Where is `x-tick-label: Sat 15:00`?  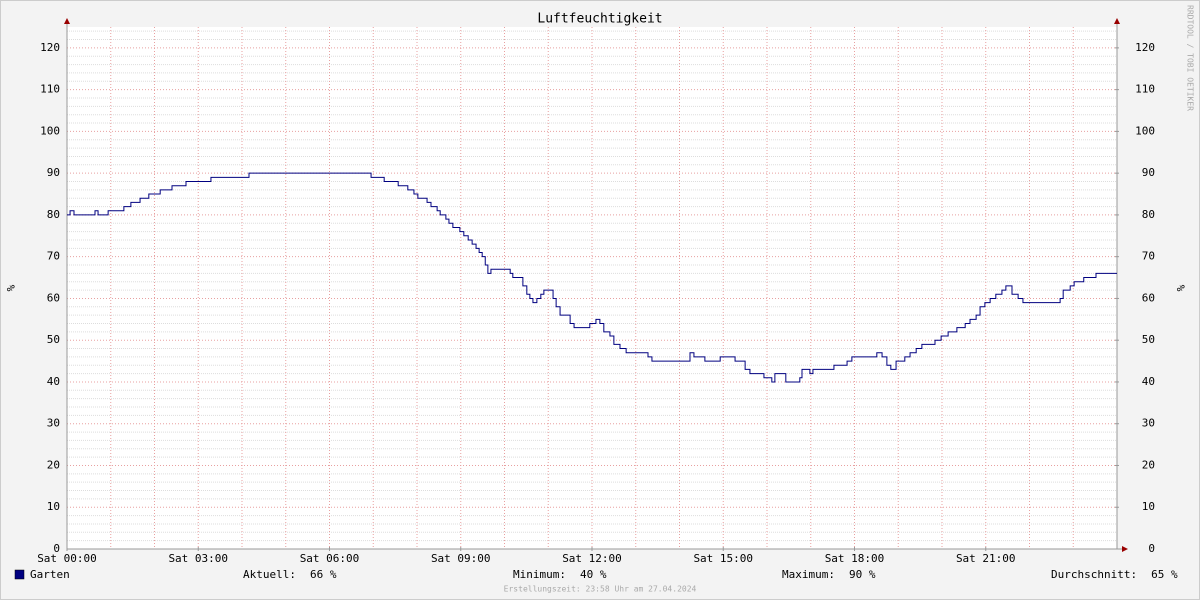
x-tick-label: Sat 15:00 is located at coordinates (723, 558).